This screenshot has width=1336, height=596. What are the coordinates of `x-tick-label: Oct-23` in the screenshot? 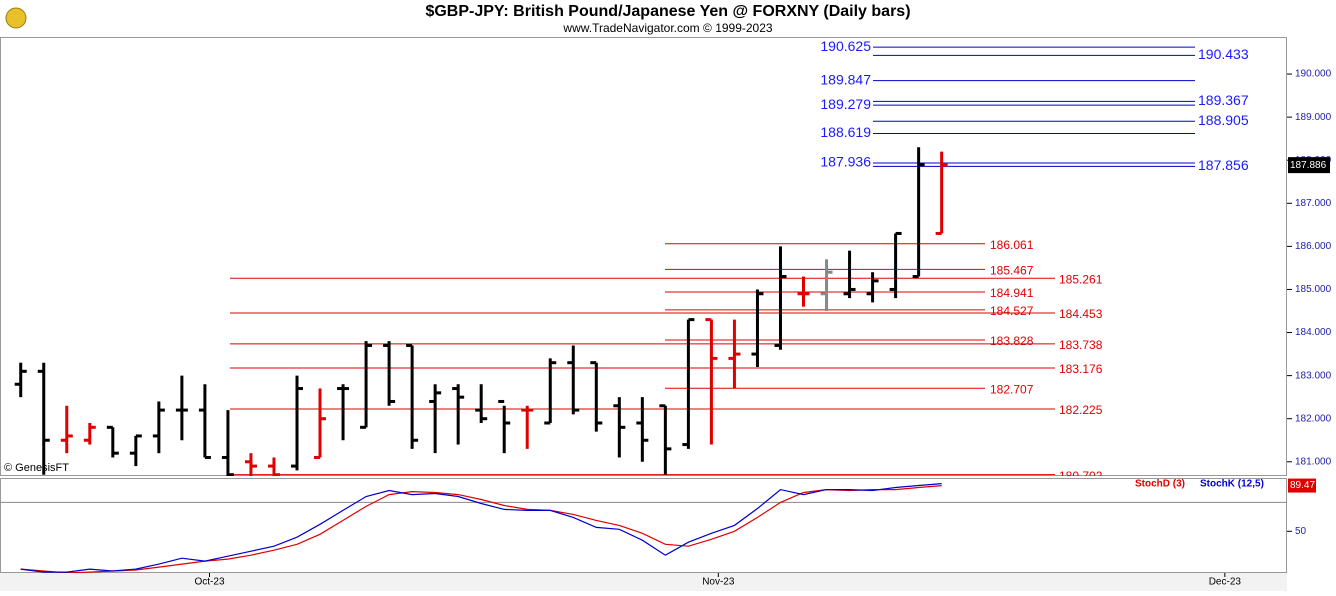 It's located at (210, 582).